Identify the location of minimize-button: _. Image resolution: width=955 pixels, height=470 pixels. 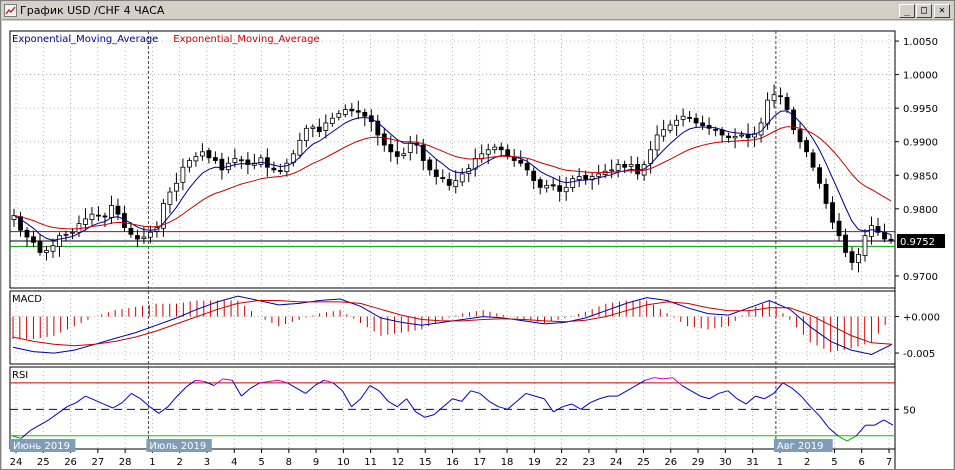
(907, 11).